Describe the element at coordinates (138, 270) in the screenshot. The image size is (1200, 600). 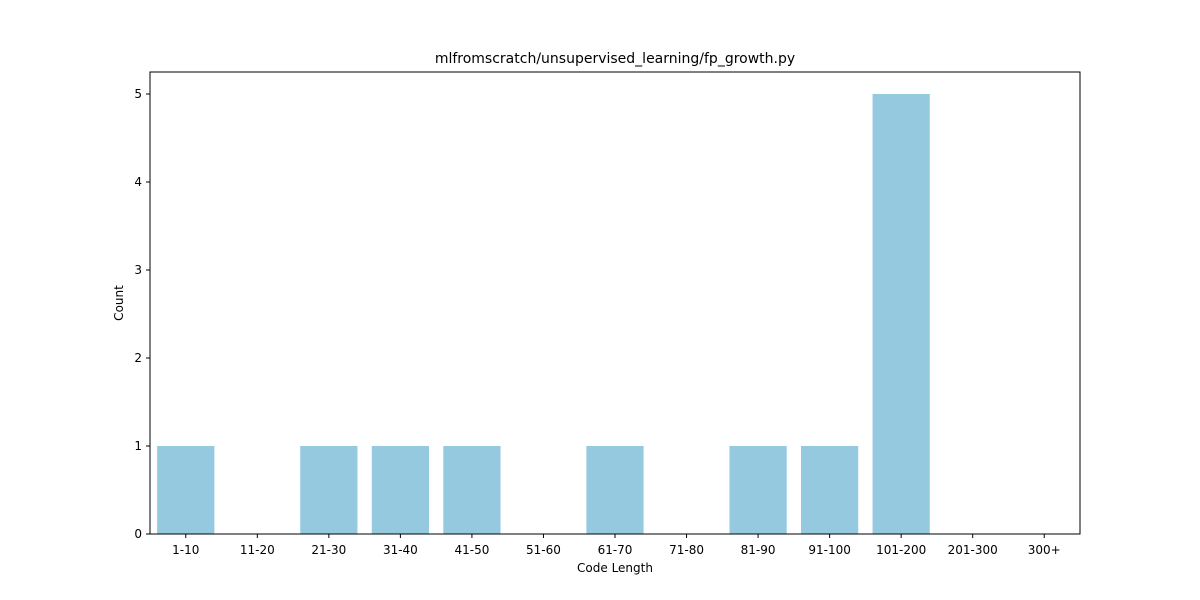
I see `y-tick-label: 3` at that location.